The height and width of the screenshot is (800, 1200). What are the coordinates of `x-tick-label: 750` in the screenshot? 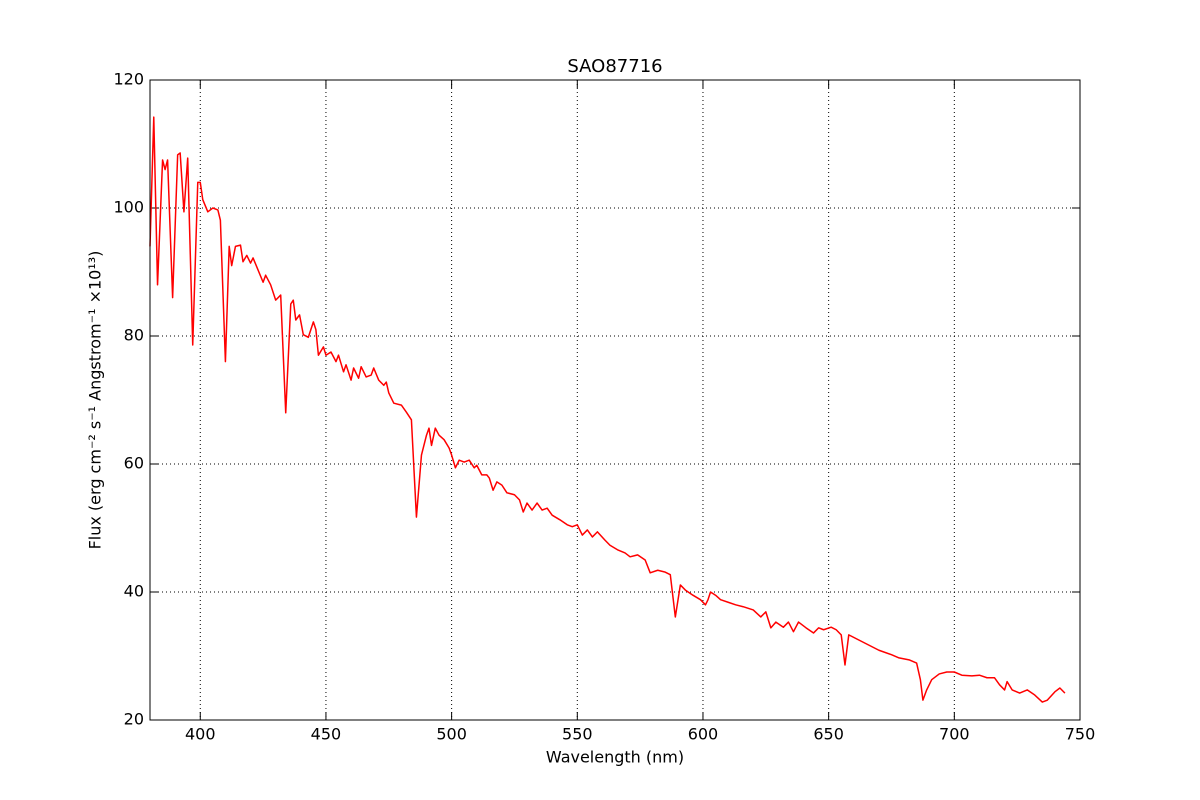 It's located at (1080, 734).